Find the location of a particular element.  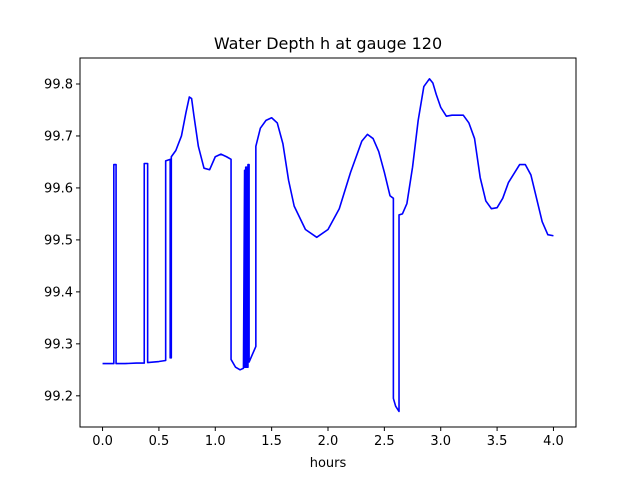

y-tick-label: 99.6 is located at coordinates (58, 188).